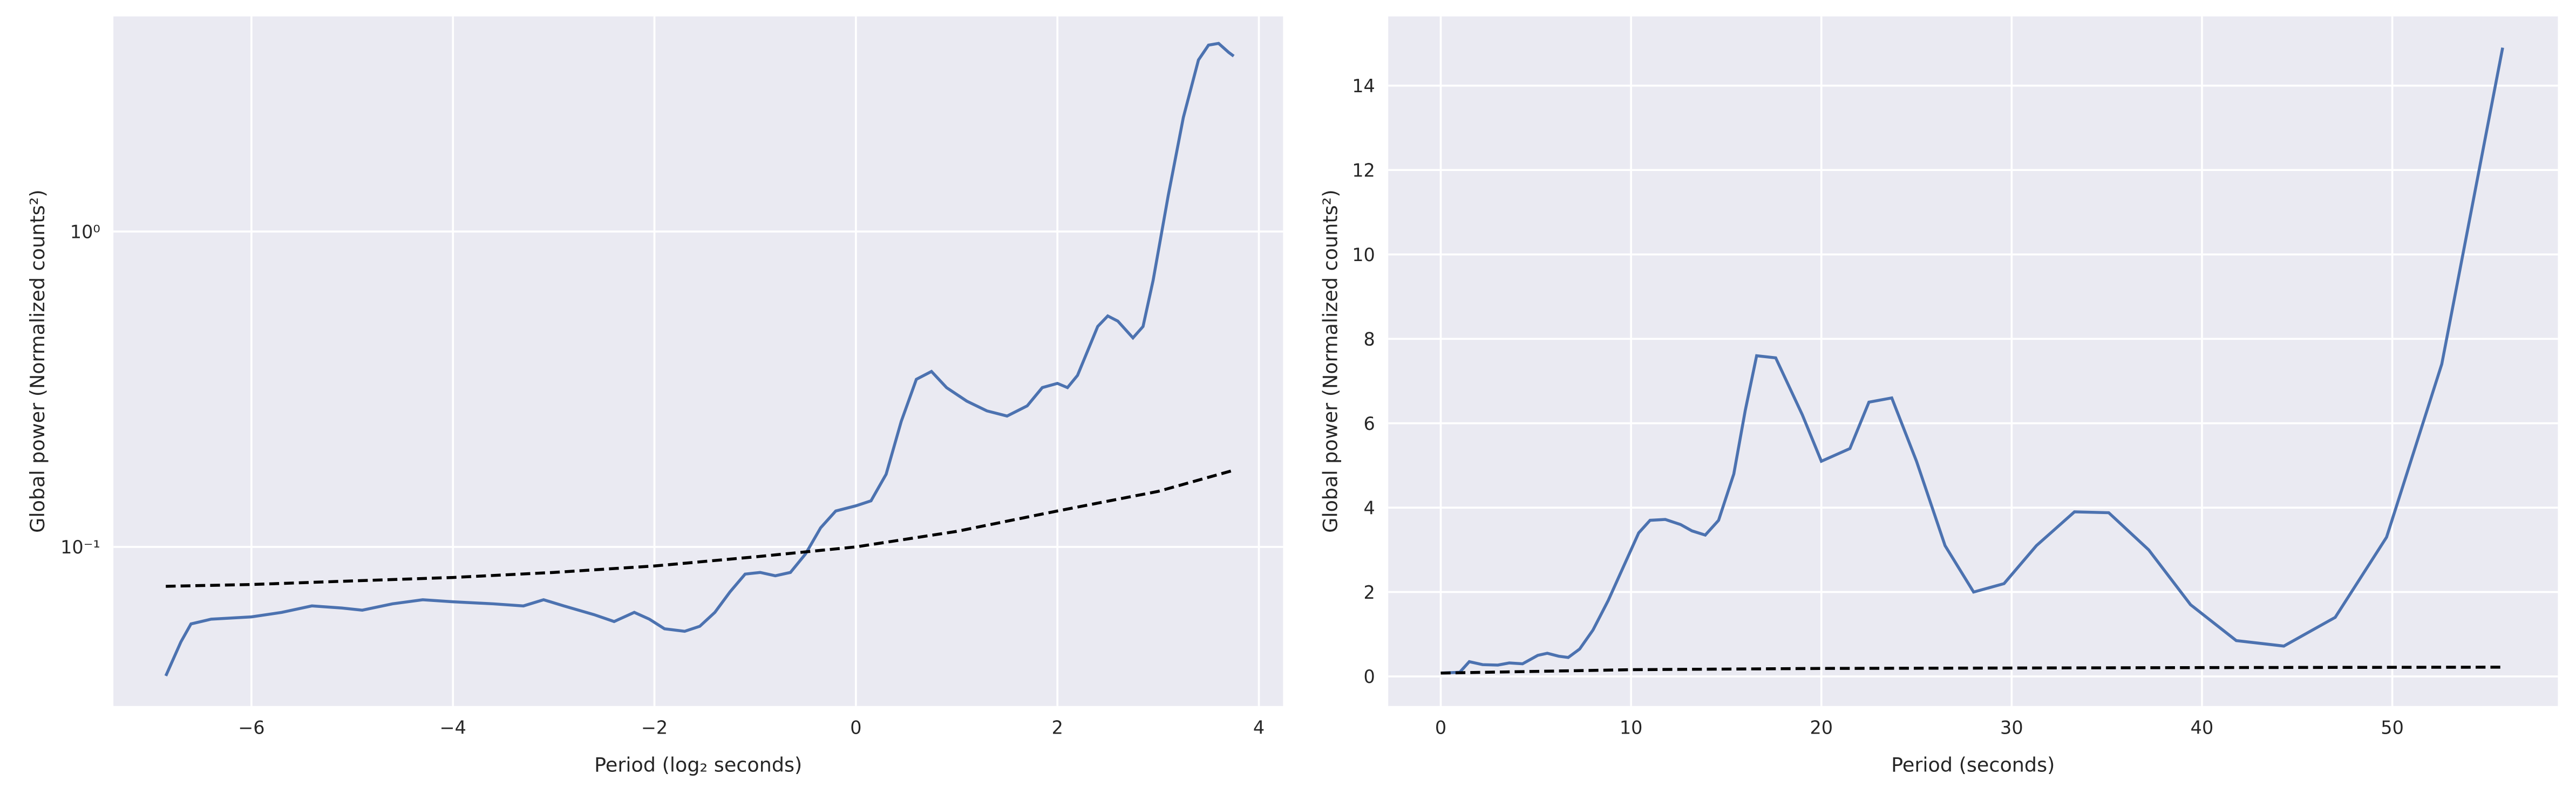 The width and height of the screenshot is (2576, 794). I want to click on y-tick-label: 12, so click(1363, 170).